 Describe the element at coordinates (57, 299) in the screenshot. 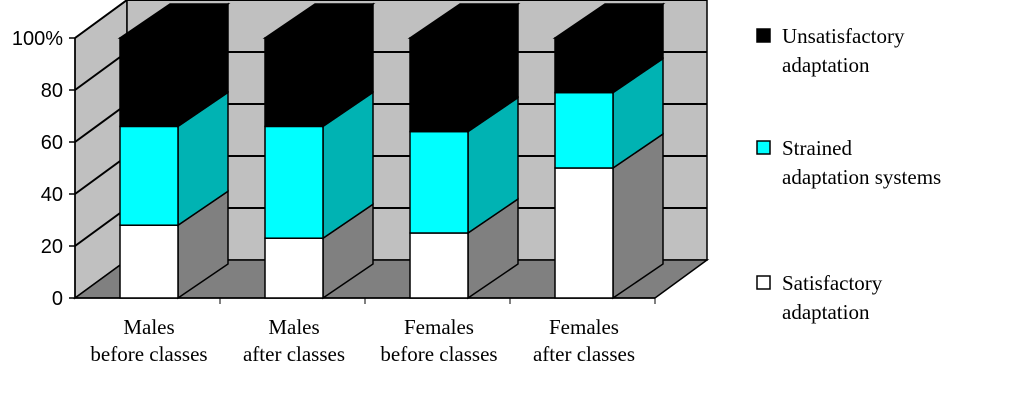

I see `y-tick-label: 0` at that location.